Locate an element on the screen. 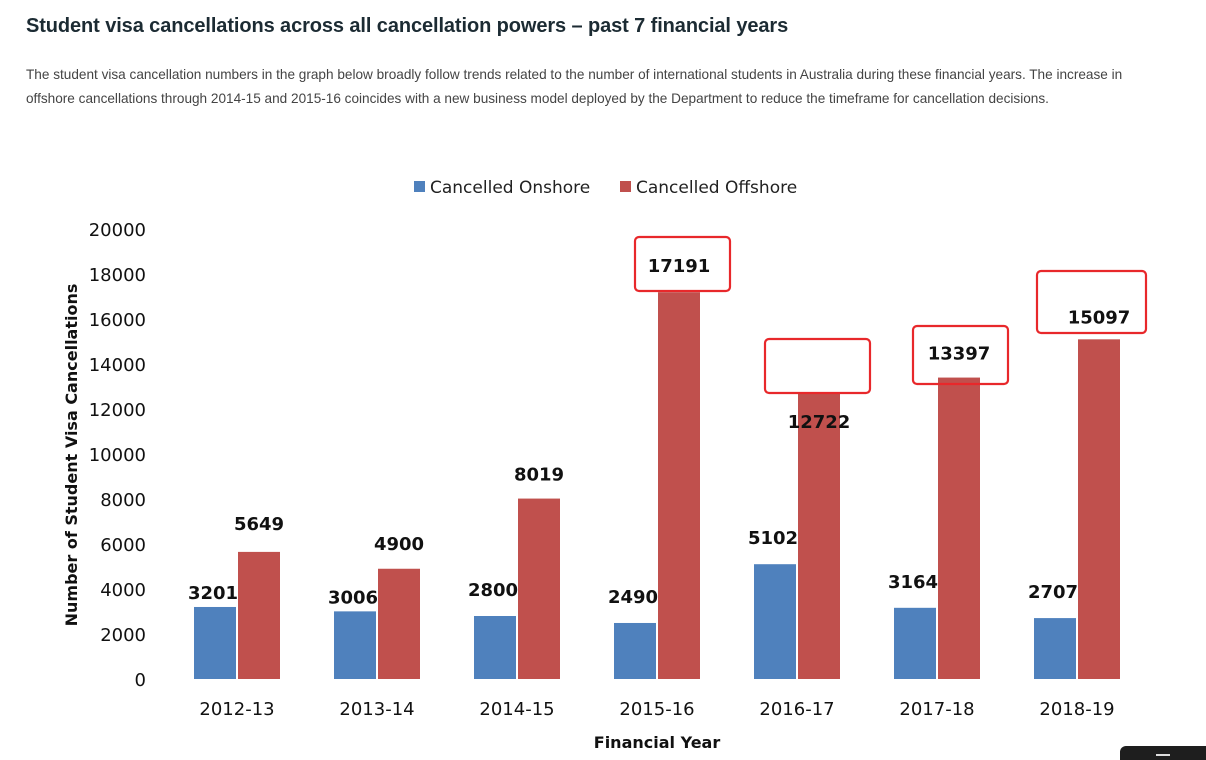  x-tick-label: 2018-19 is located at coordinates (1076, 709).